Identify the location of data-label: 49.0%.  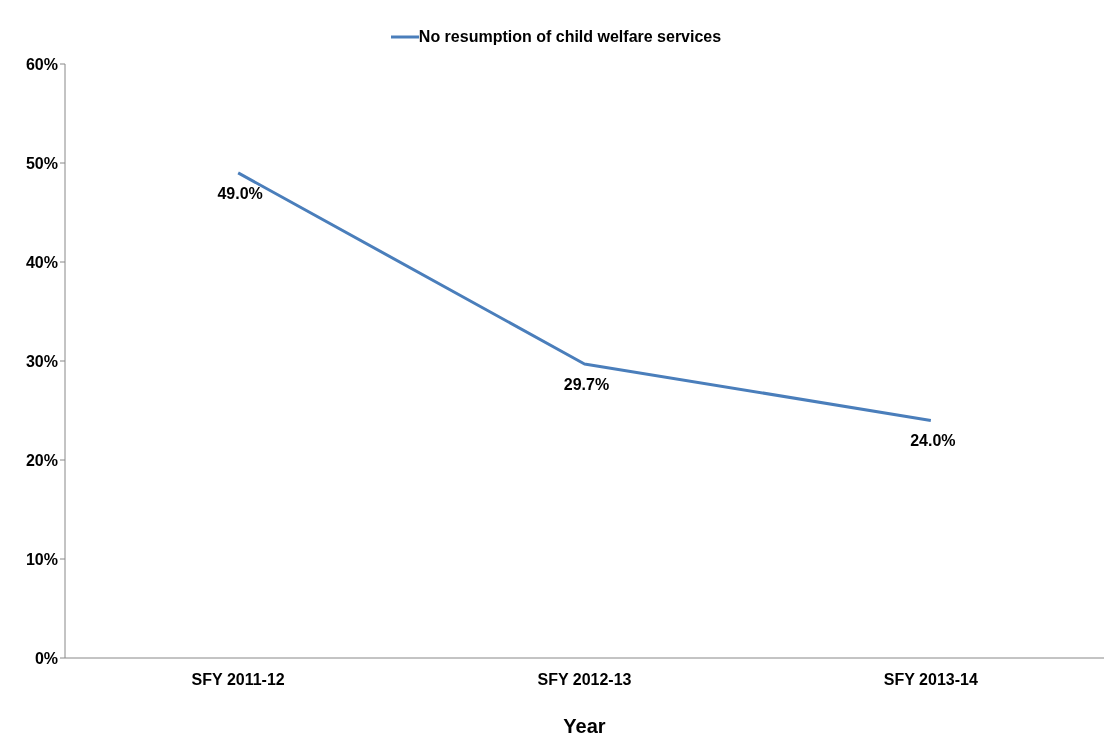
(240, 193).